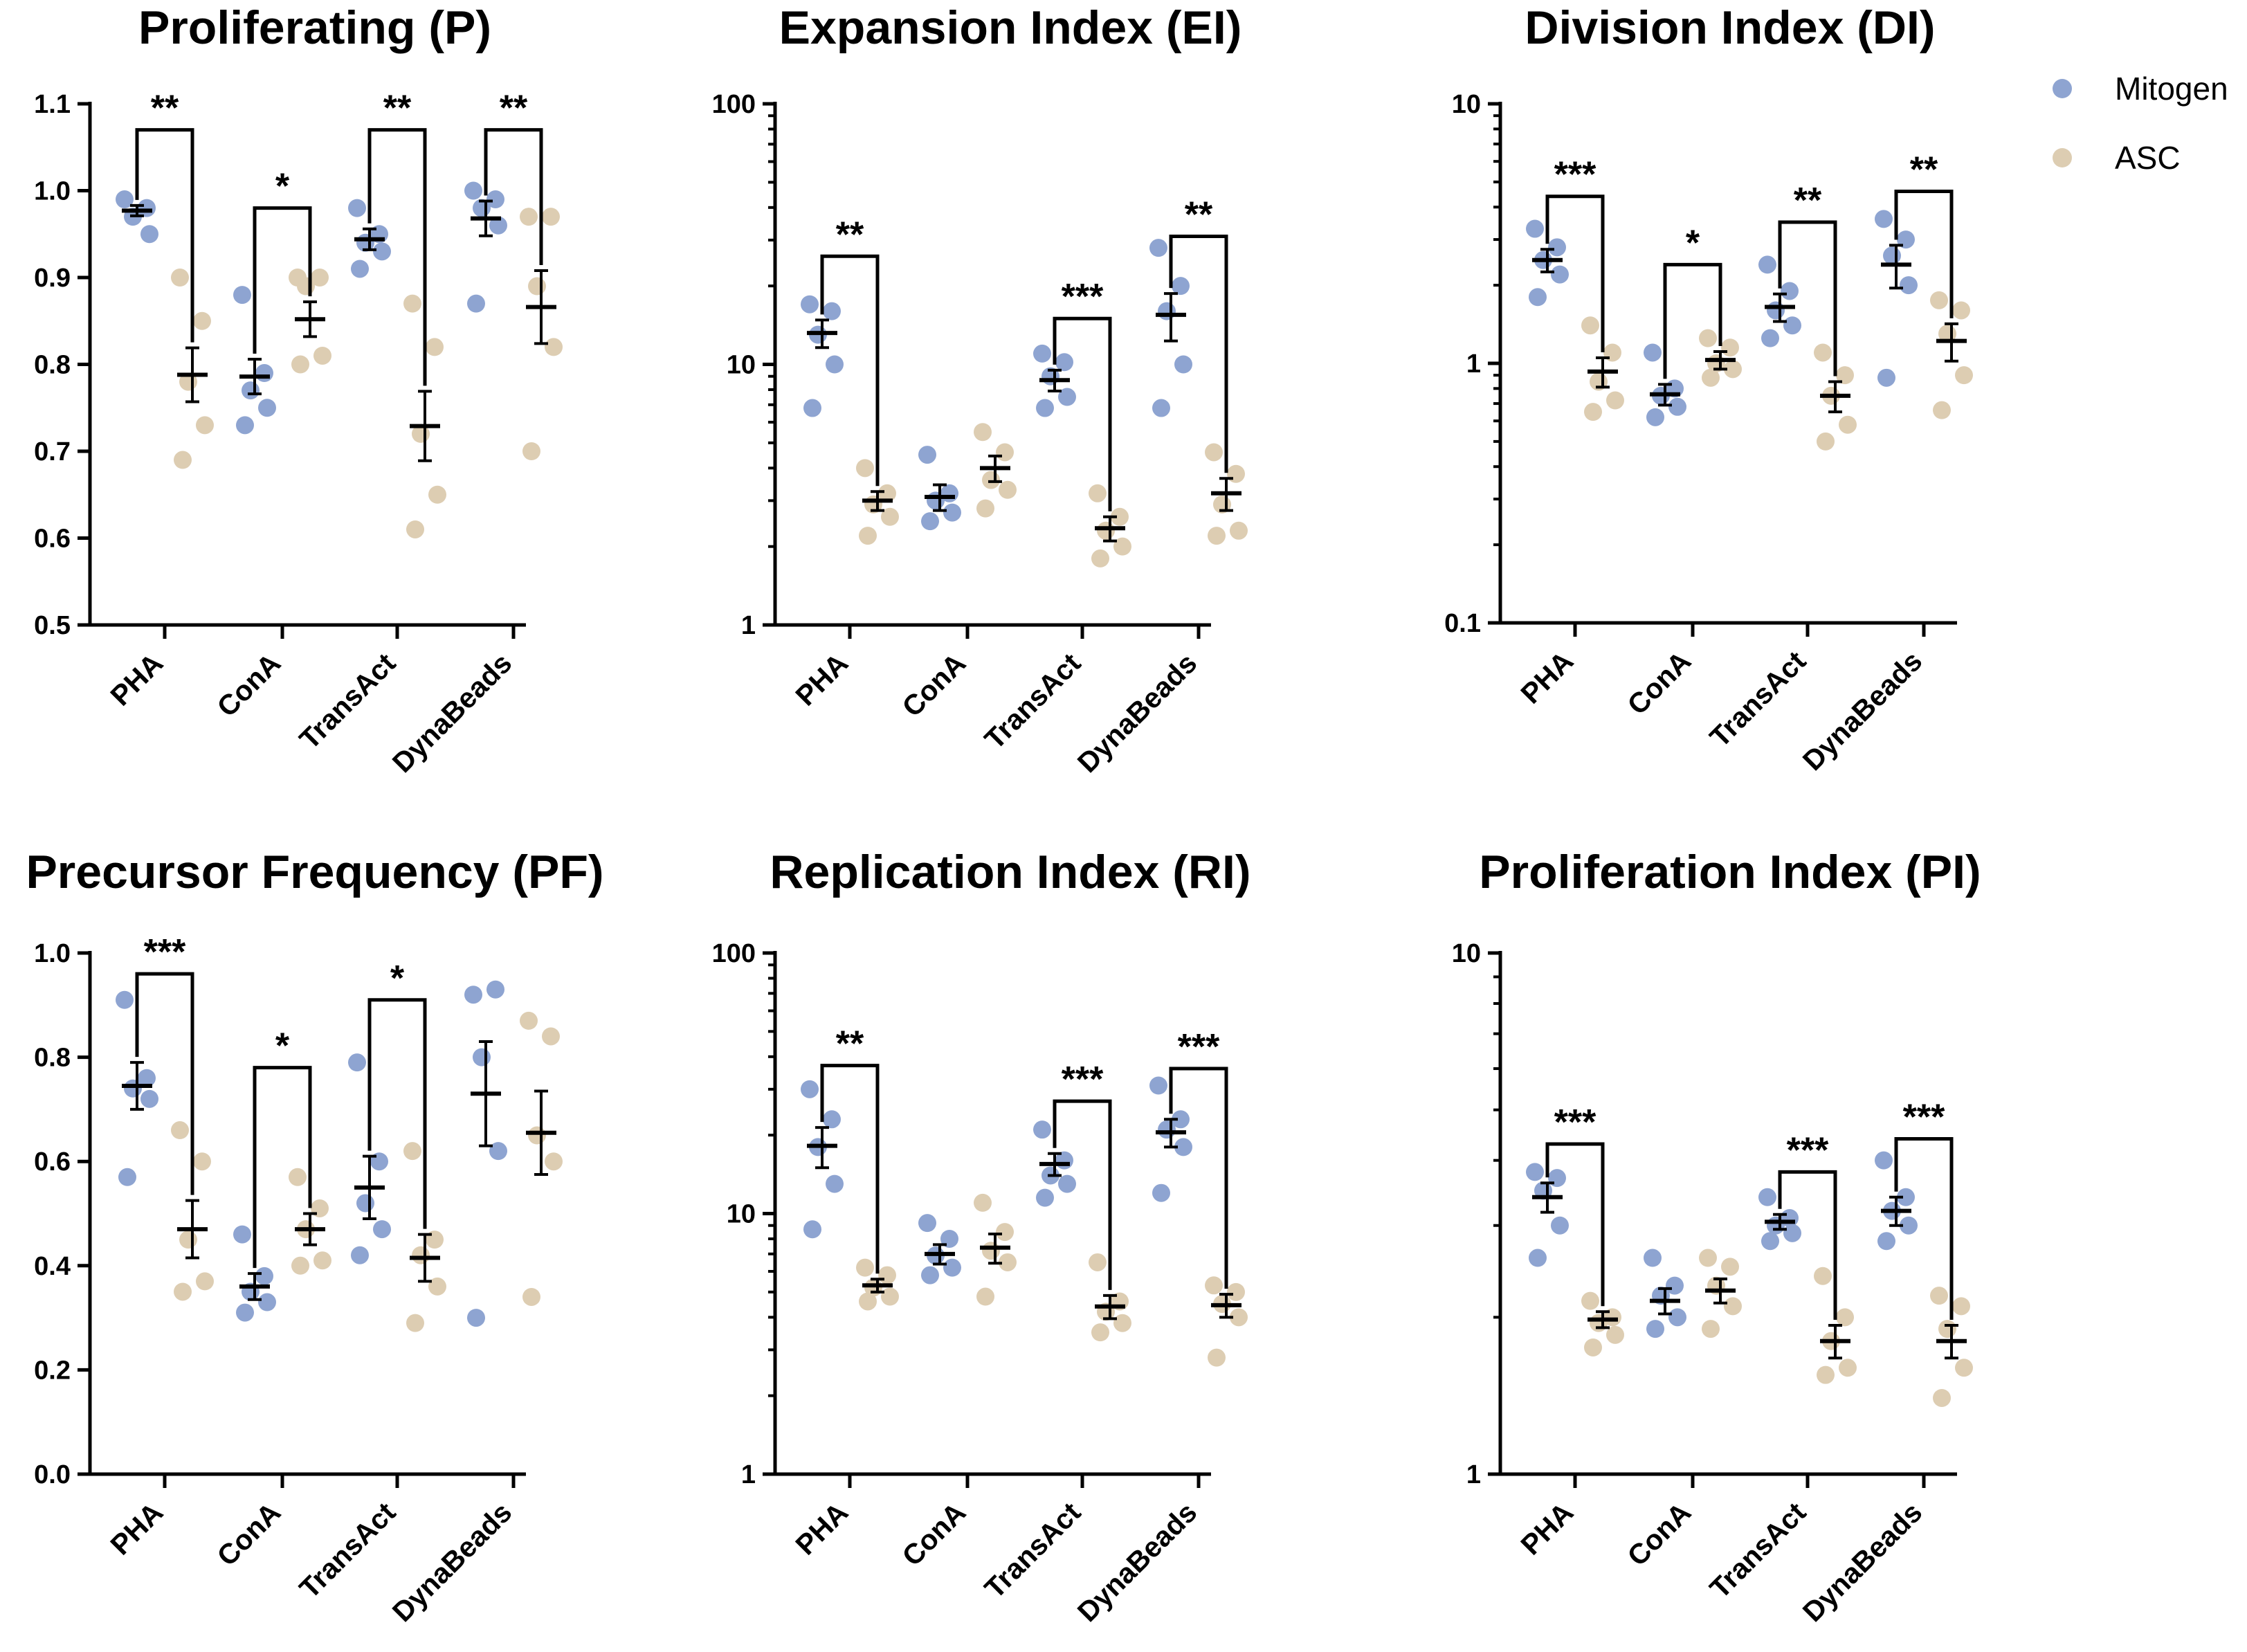 The height and width of the screenshot is (1652, 2247). I want to click on legend-marker-mitogen, so click(2062, 88).